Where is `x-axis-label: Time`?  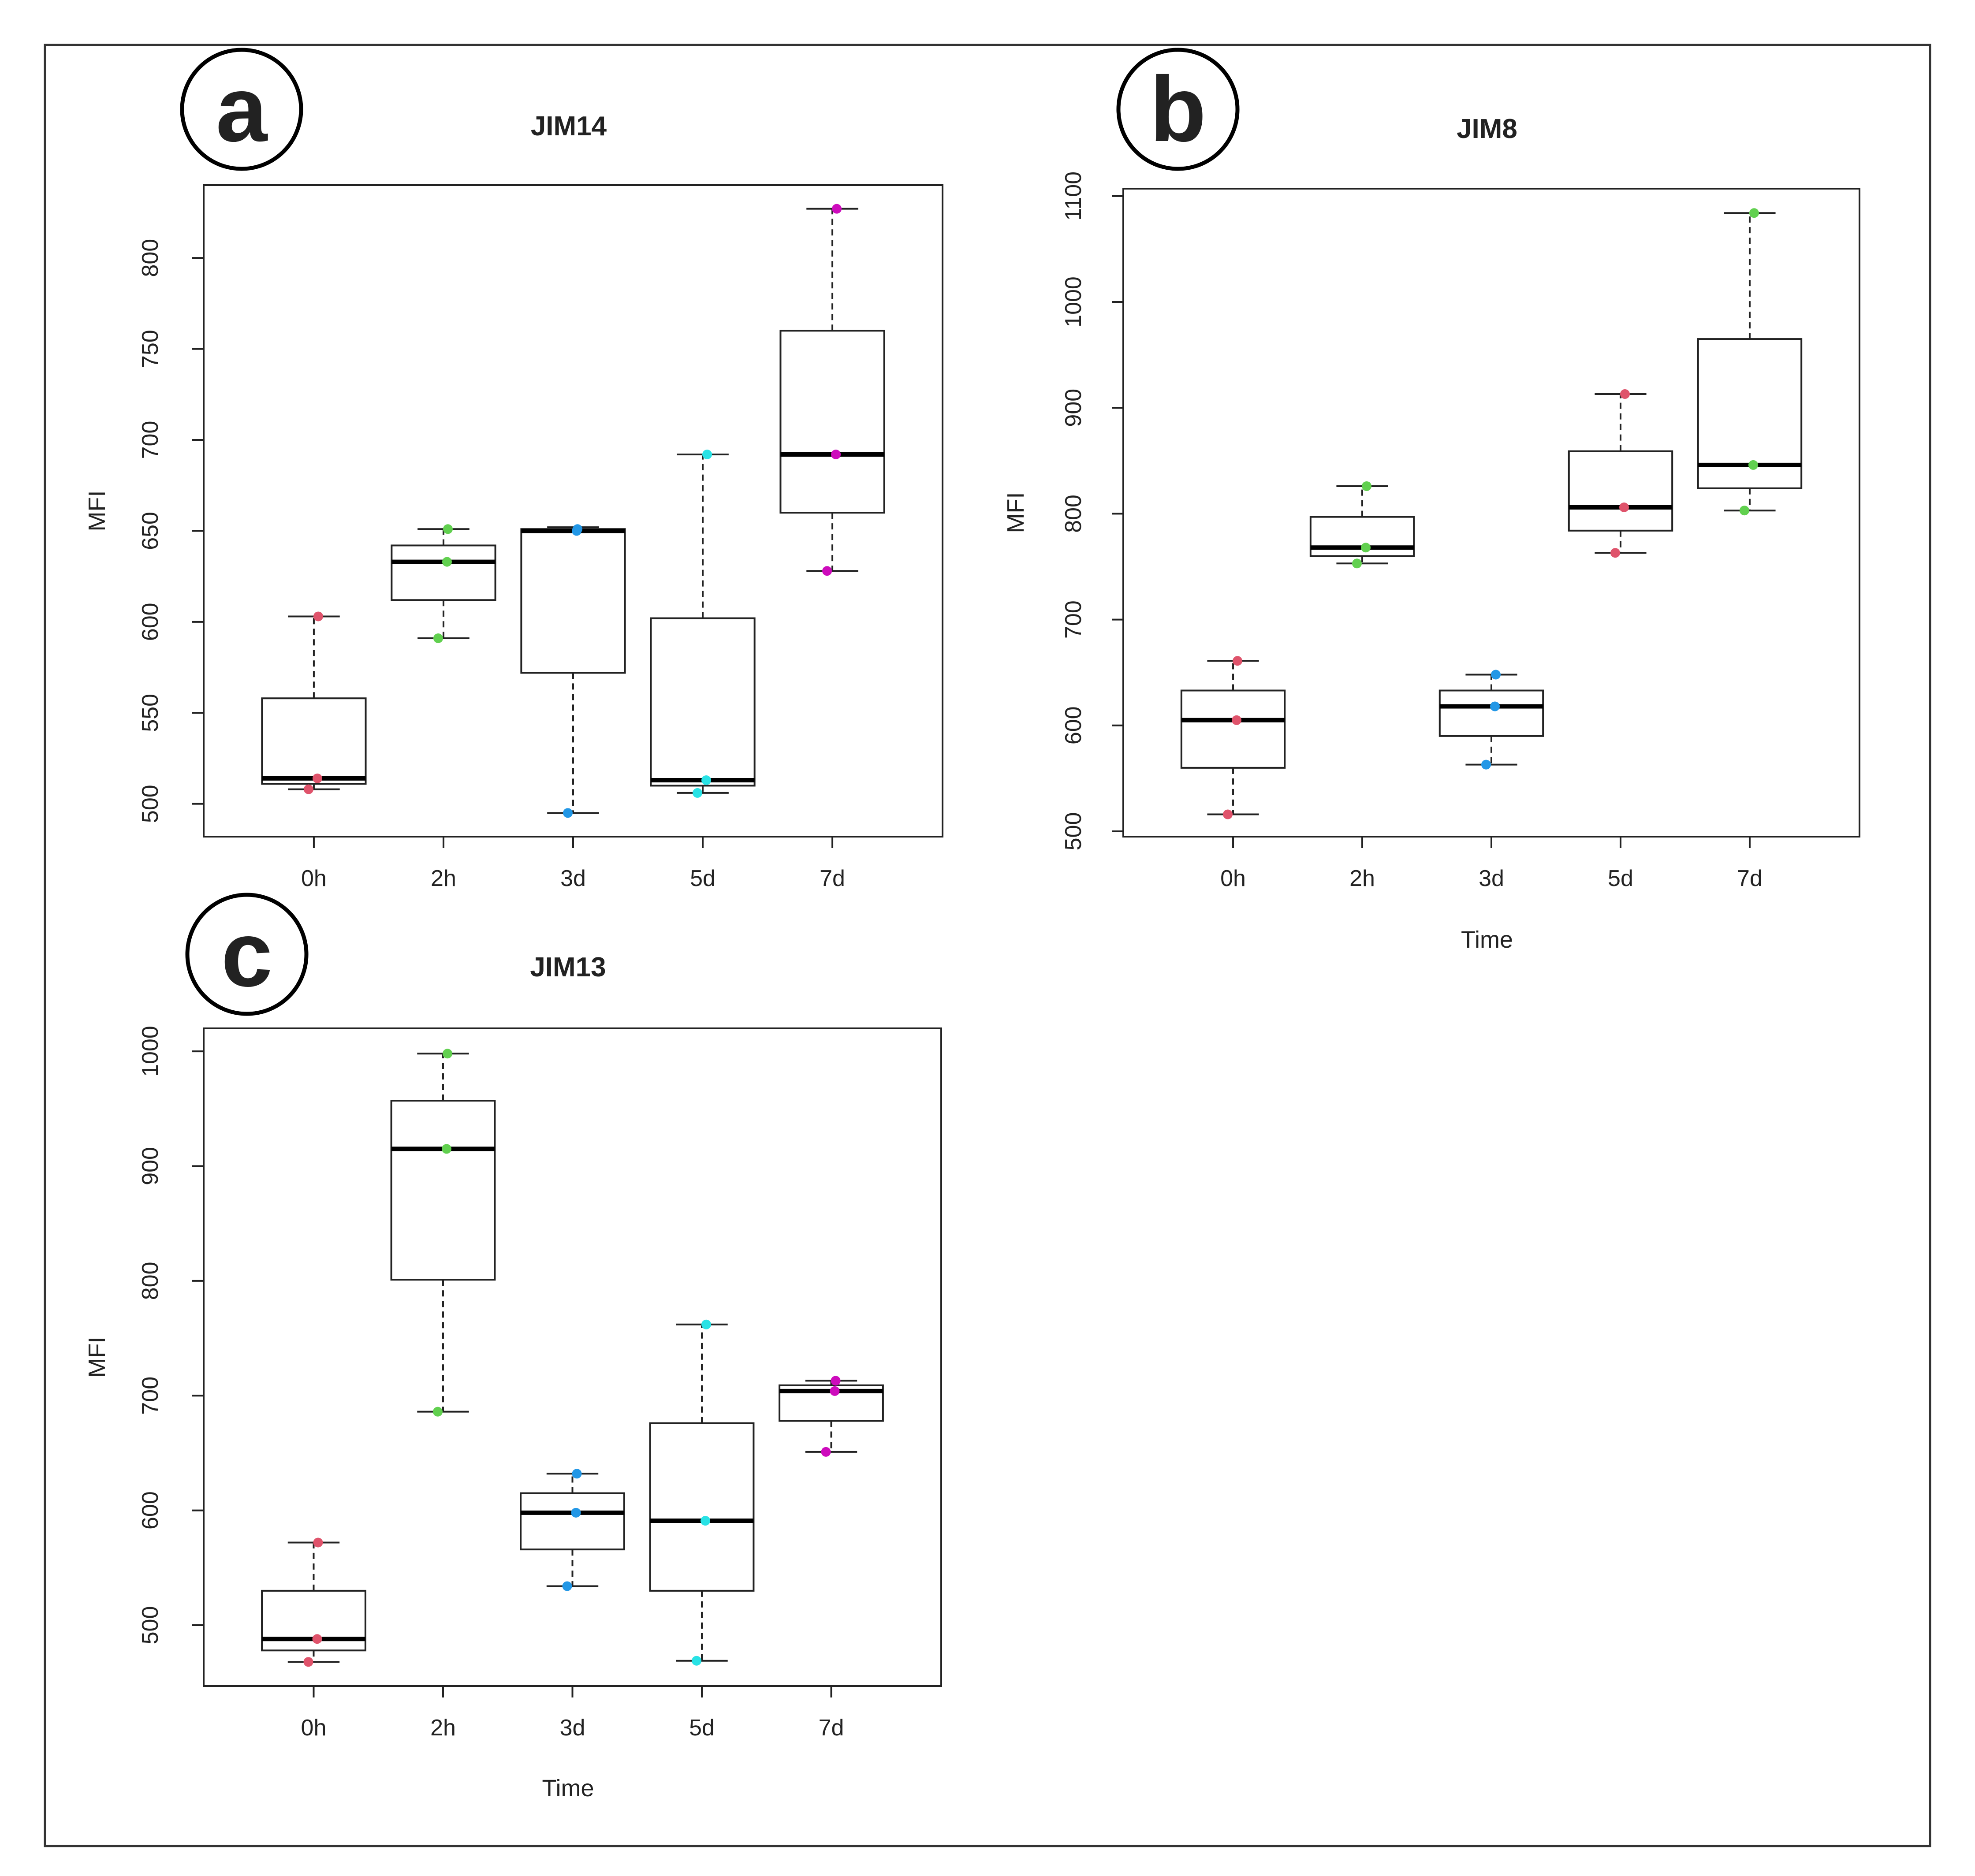 x-axis-label: Time is located at coordinates (568, 1788).